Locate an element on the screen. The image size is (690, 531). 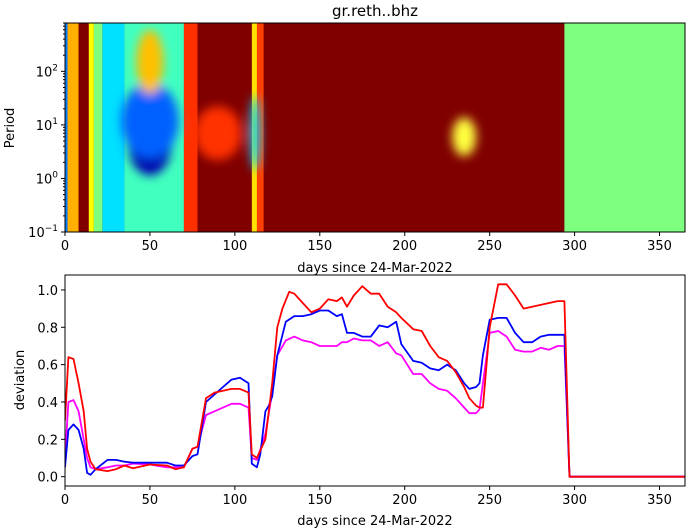
heatmap-x-tick-label-2: 100 is located at coordinates (234, 246).